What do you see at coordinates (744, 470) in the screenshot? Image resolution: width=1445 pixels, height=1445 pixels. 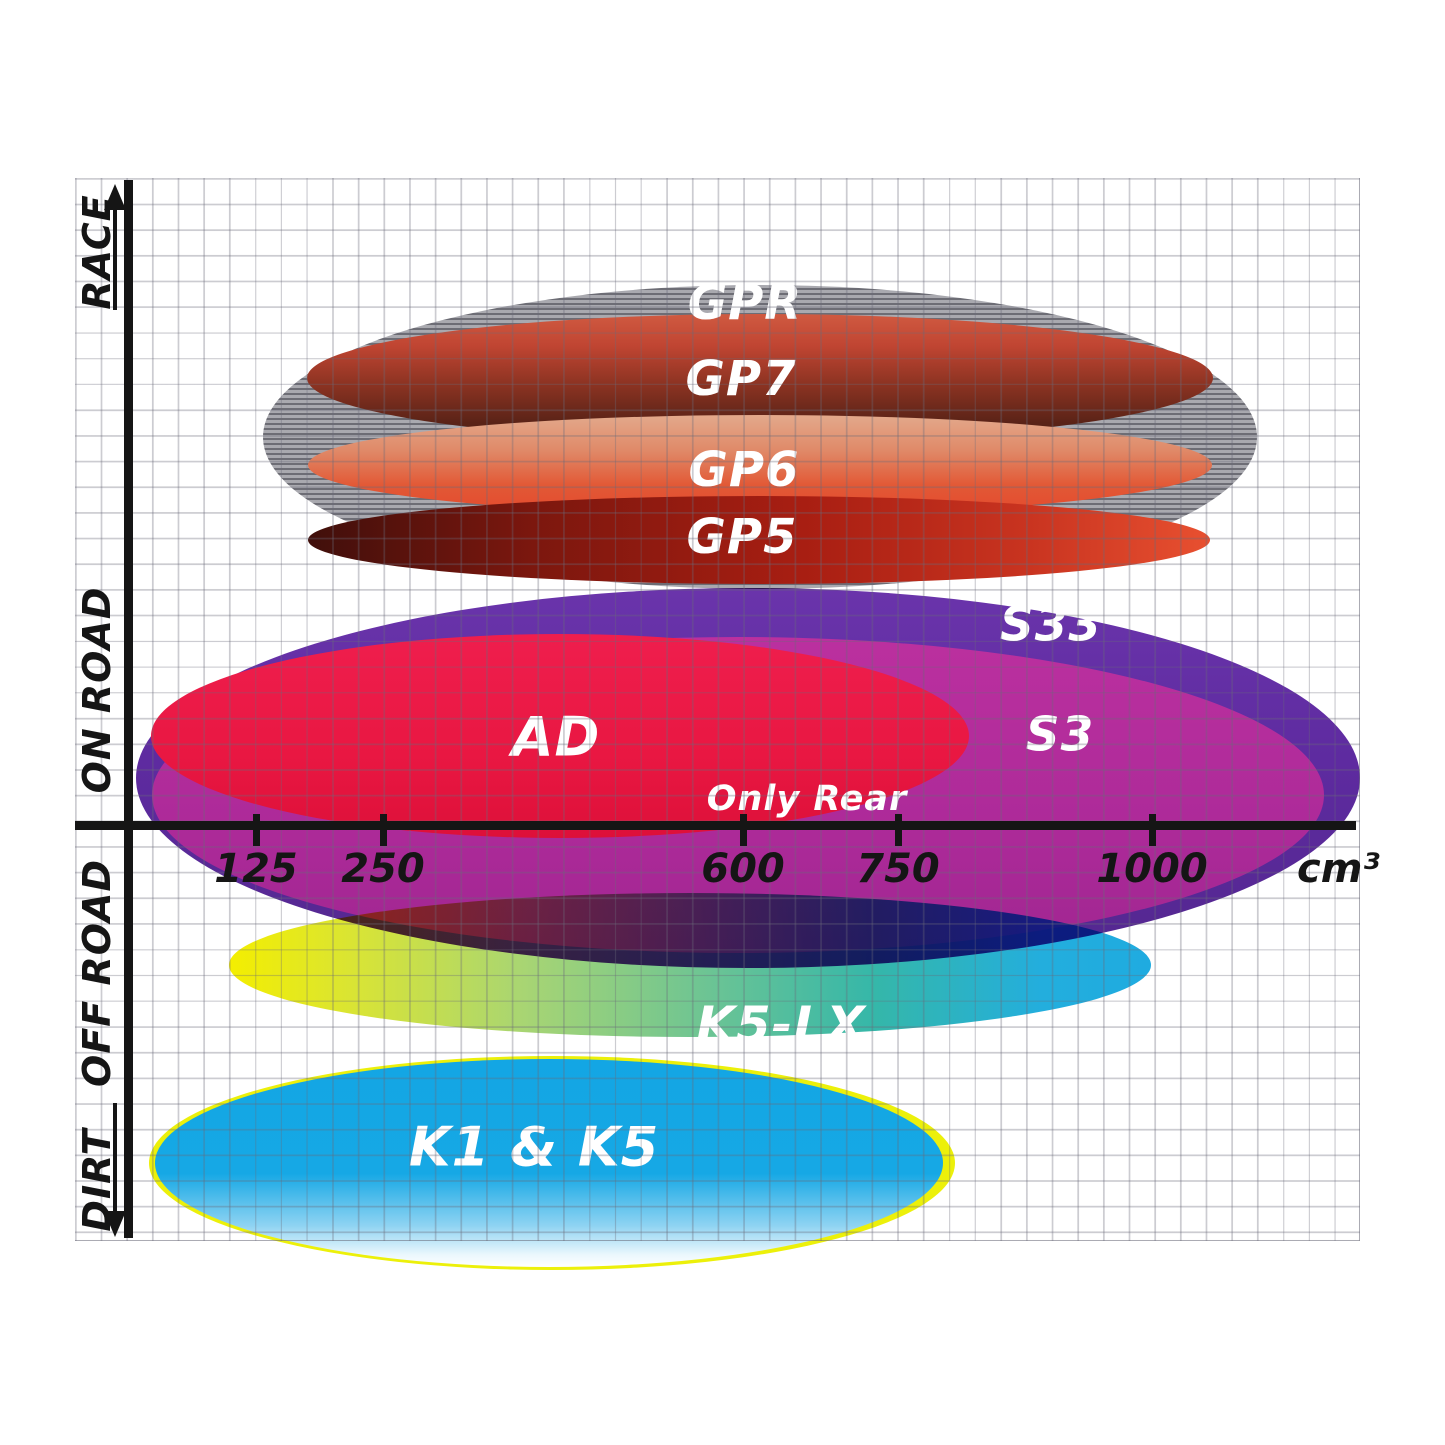 I see `label-gp6: GP6` at bounding box center [744, 470].